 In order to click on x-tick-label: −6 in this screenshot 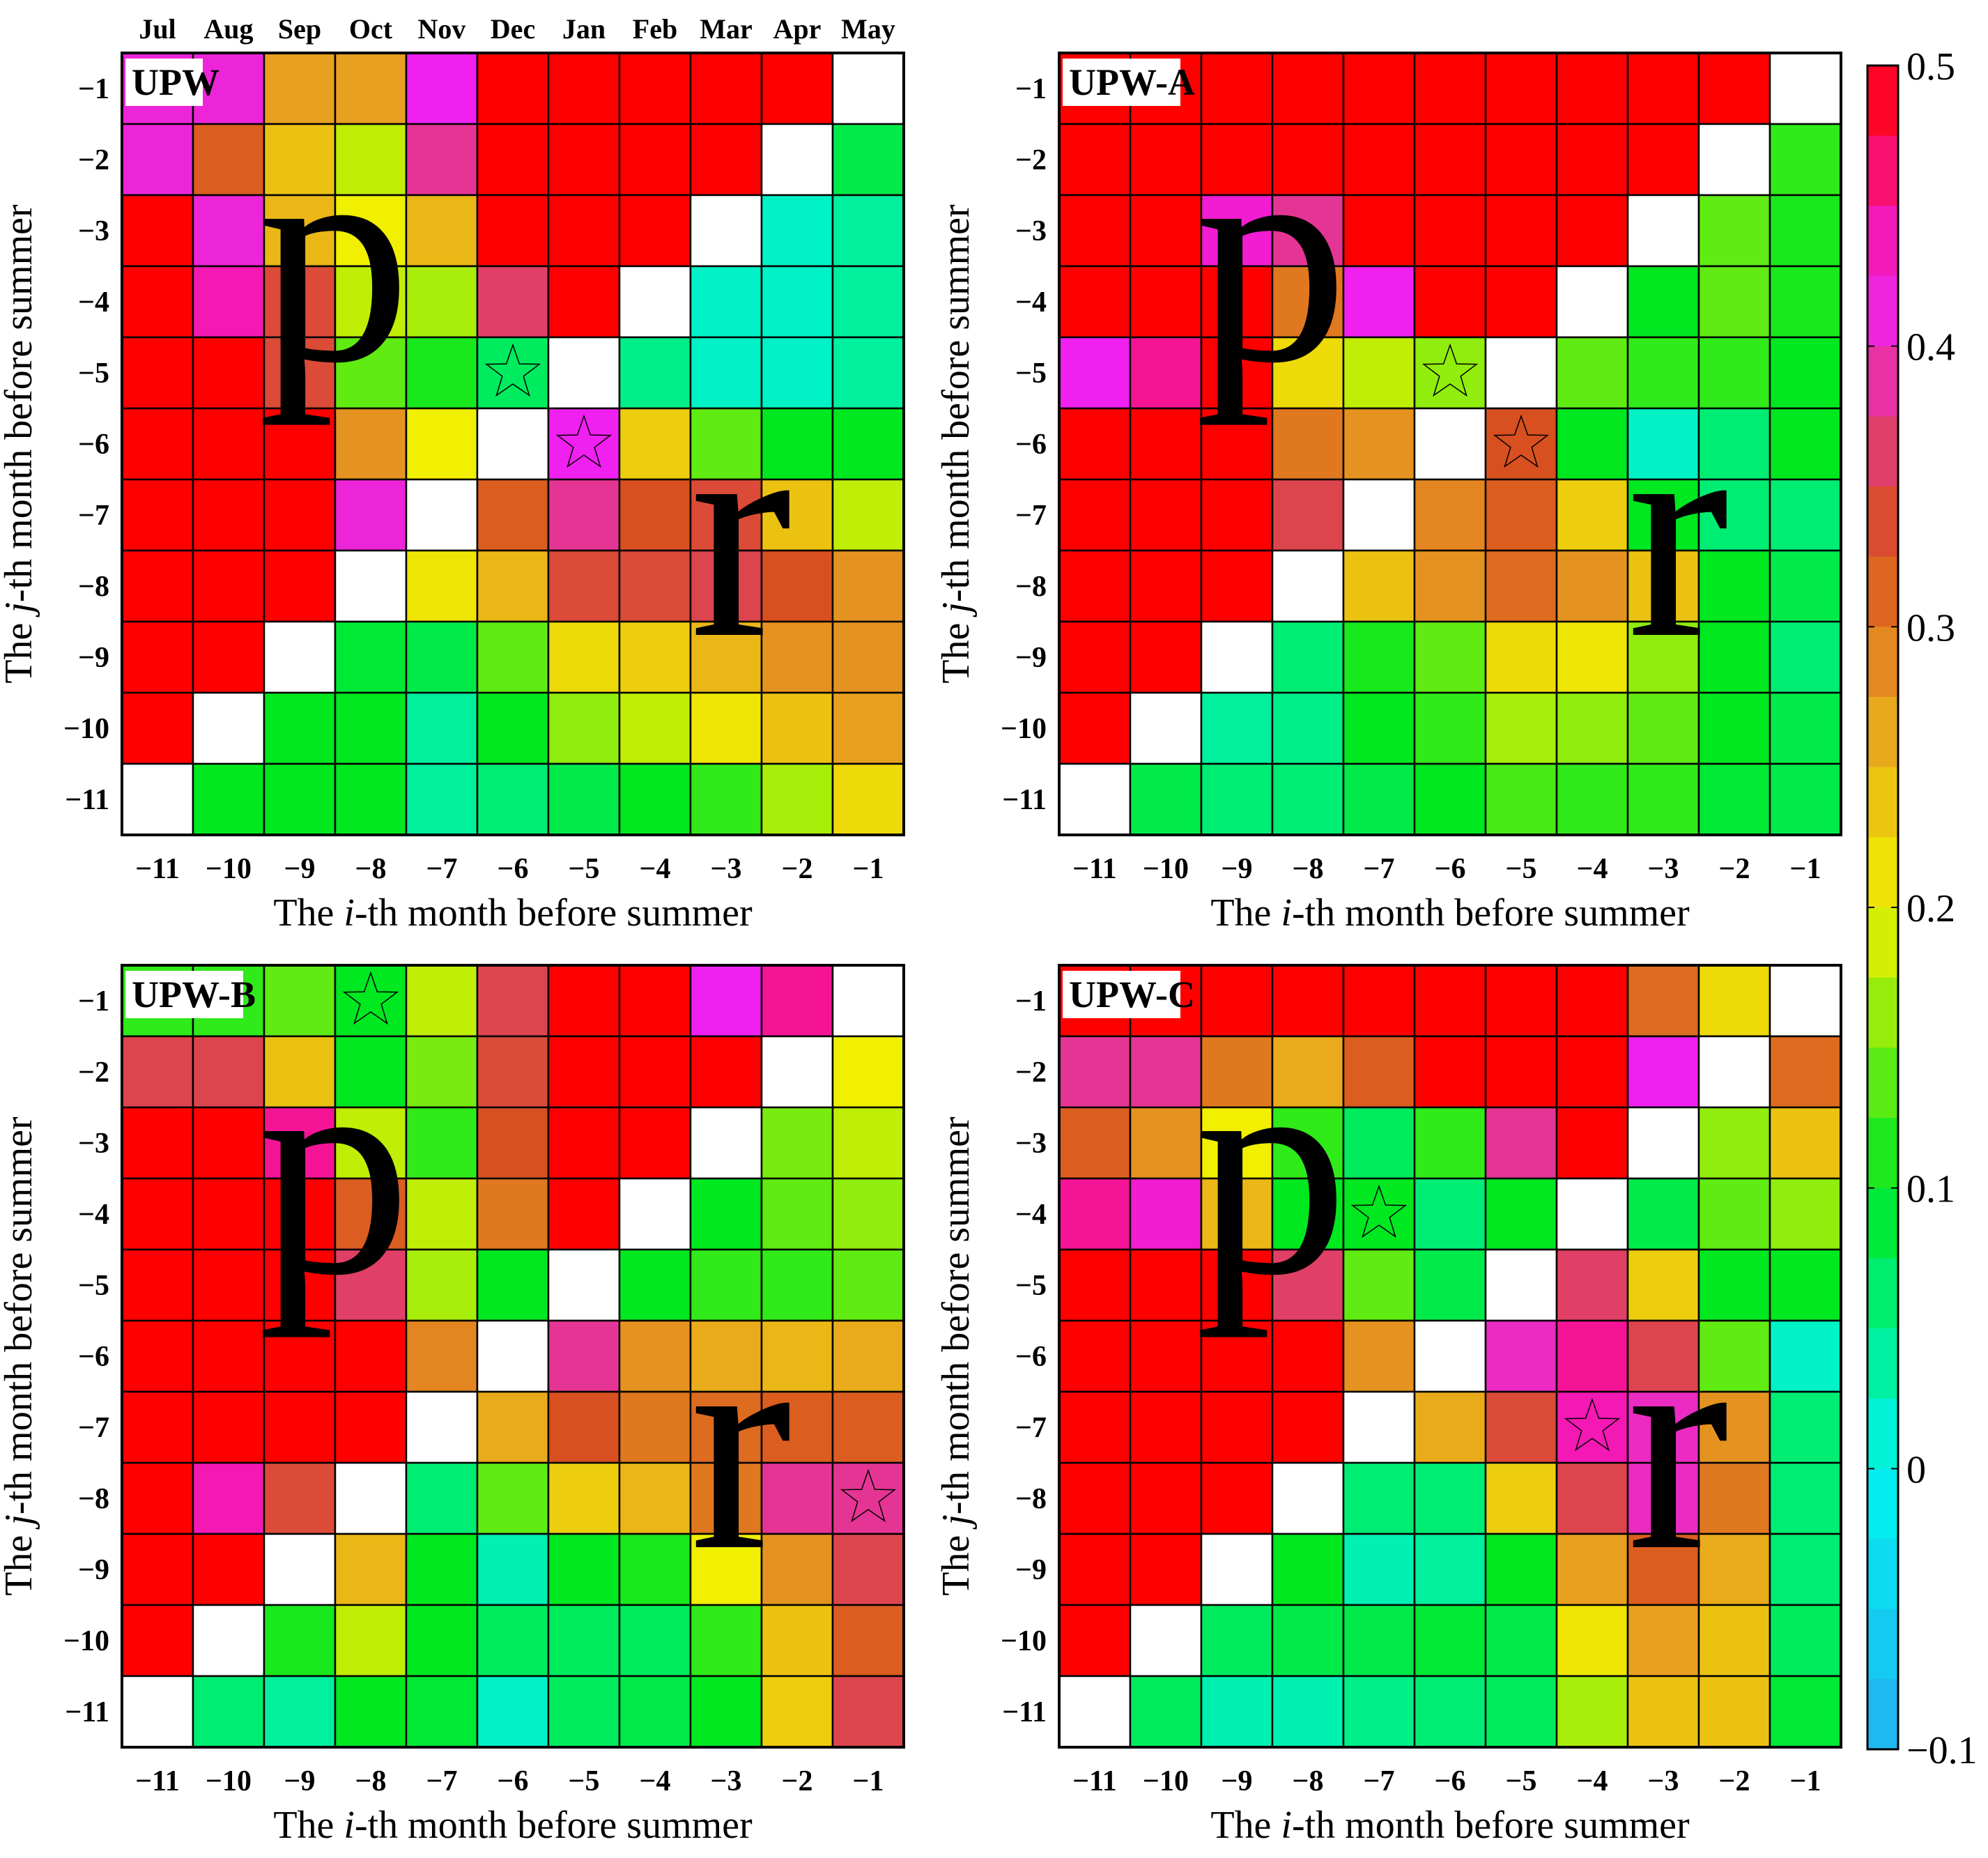, I will do `click(513, 869)`.